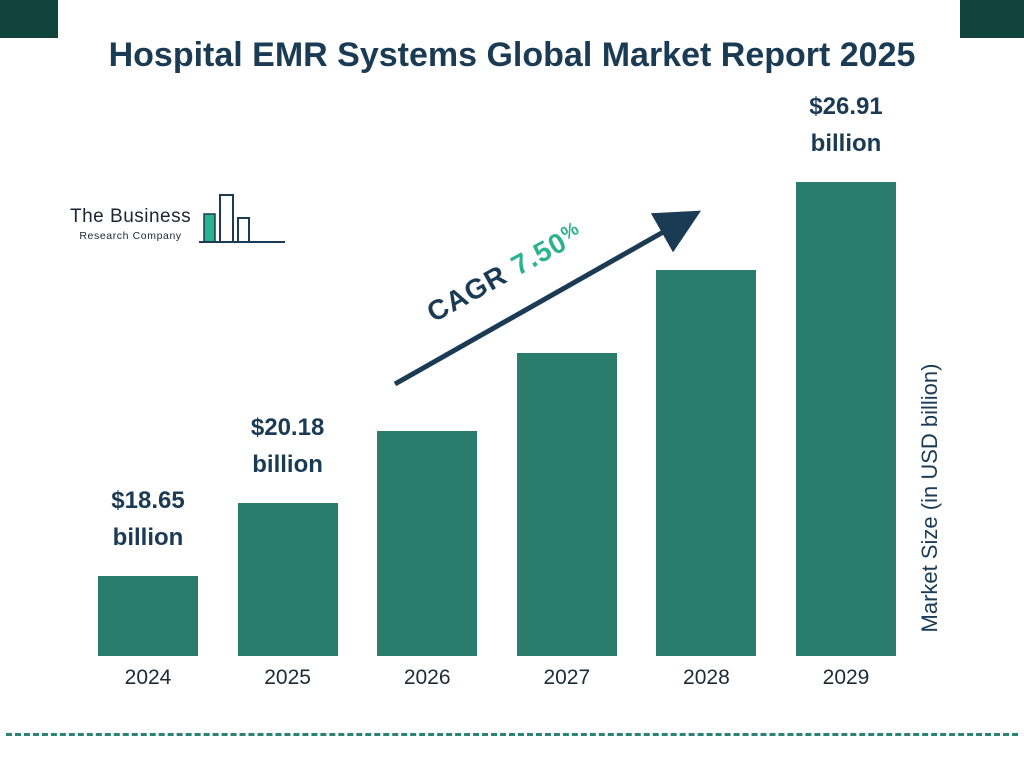  I want to click on x-tick-2028: 2028, so click(706, 677).